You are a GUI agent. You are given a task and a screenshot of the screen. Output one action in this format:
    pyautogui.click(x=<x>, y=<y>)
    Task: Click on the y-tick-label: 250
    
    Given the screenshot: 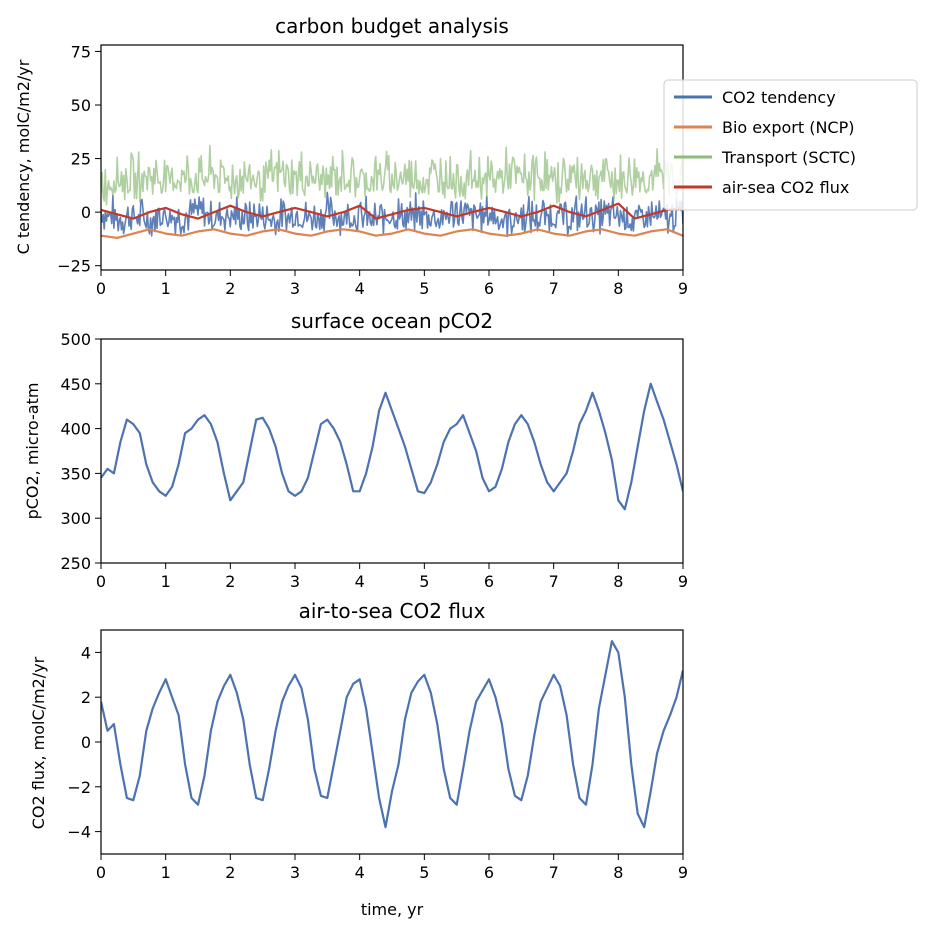 What is the action you would take?
    pyautogui.click(x=75, y=563)
    